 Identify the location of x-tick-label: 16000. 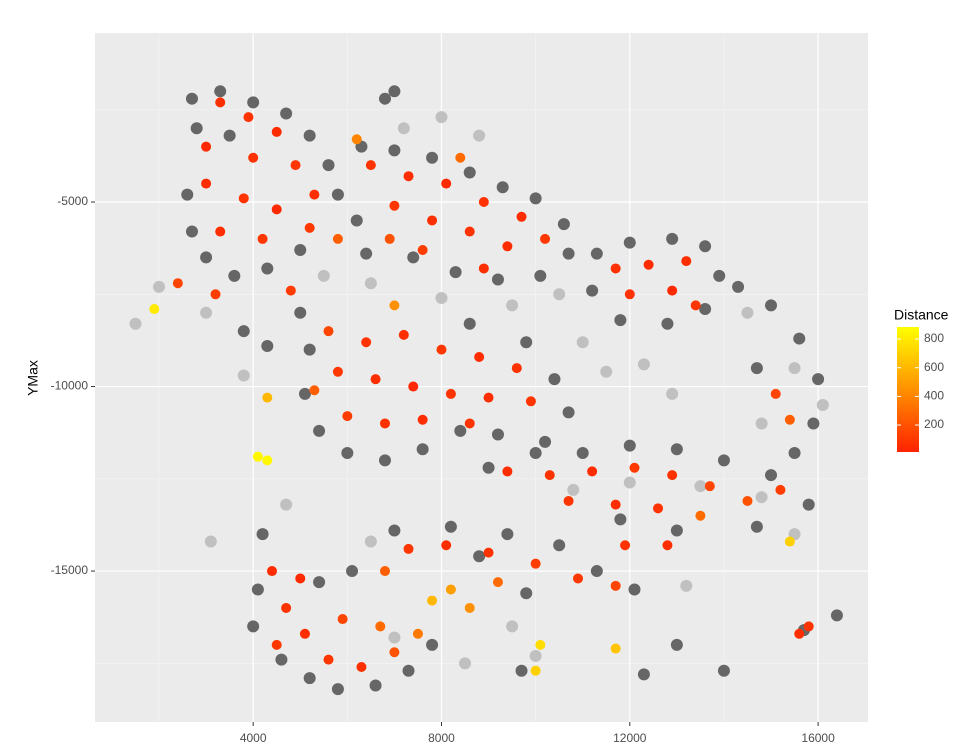
(818, 738).